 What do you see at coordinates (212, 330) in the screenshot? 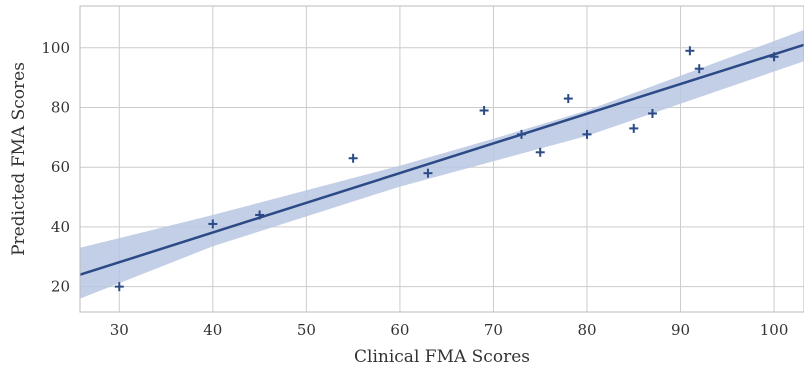
I see `x-tick-label: 40` at bounding box center [212, 330].